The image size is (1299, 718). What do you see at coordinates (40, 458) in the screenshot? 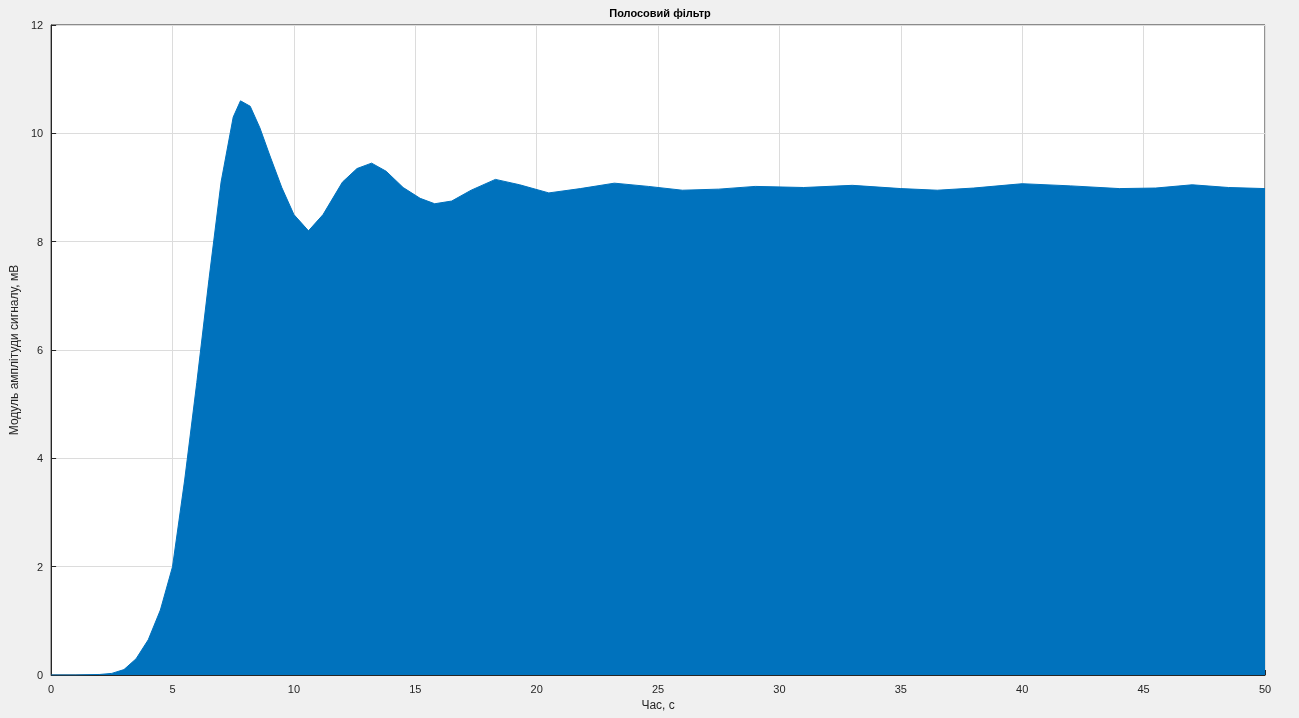
I see `y-tick-label: 4` at bounding box center [40, 458].